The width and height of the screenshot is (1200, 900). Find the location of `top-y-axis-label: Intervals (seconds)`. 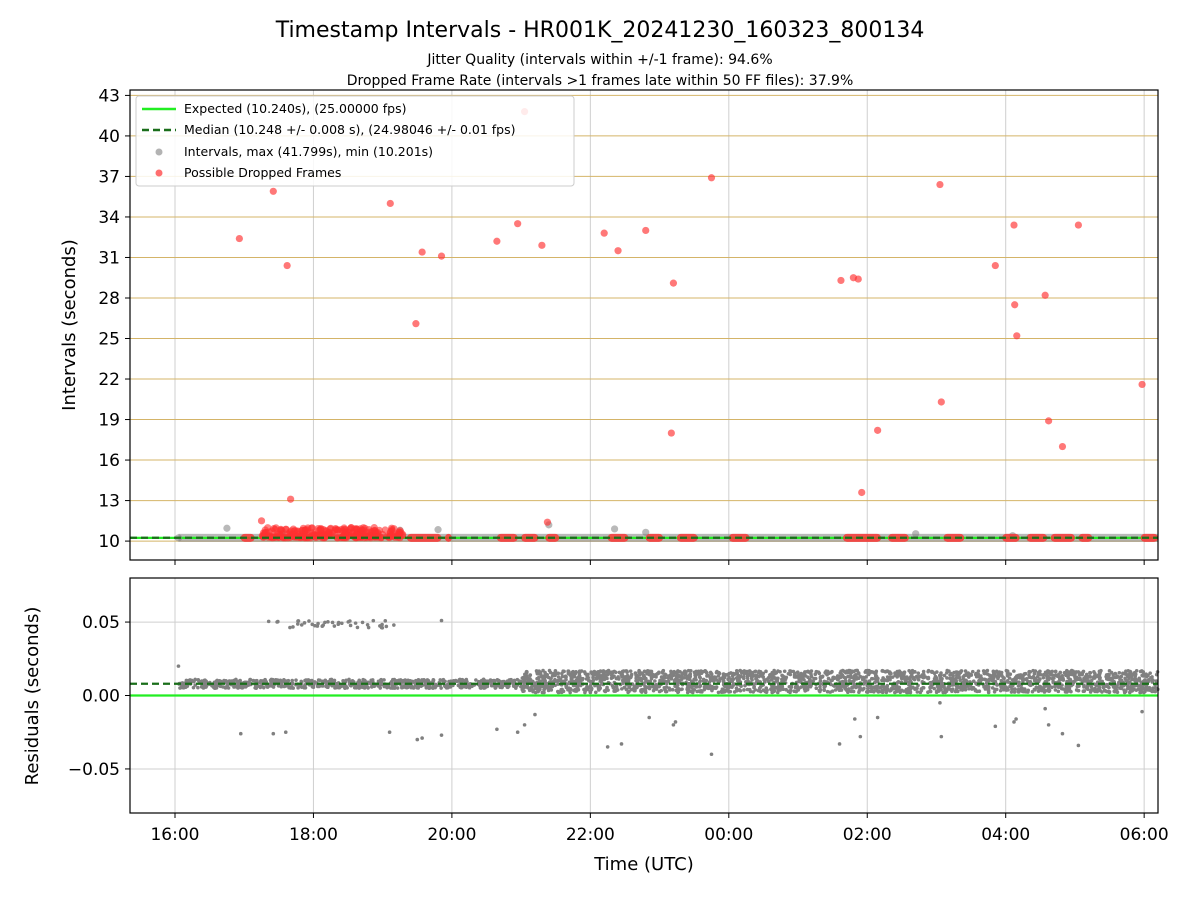

top-y-axis-label: Intervals (seconds) is located at coordinates (69, 325).